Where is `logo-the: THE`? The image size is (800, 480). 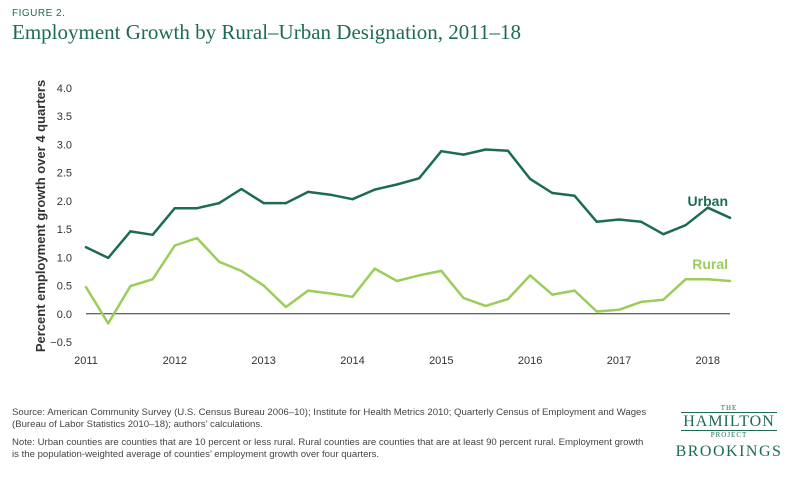 logo-the: THE is located at coordinates (729, 408).